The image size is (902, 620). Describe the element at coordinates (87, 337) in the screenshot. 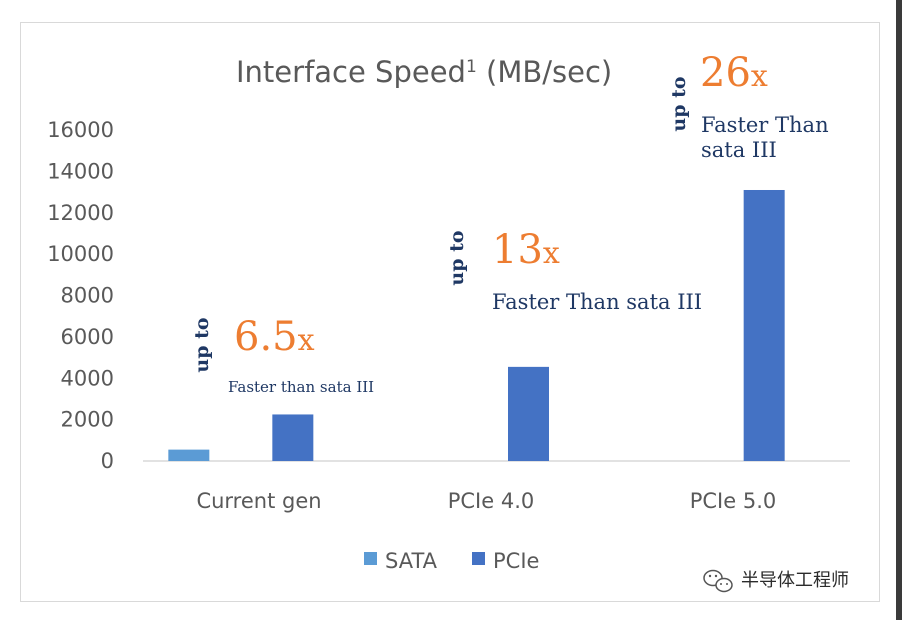

I see `y-tick-label: 6000` at that location.